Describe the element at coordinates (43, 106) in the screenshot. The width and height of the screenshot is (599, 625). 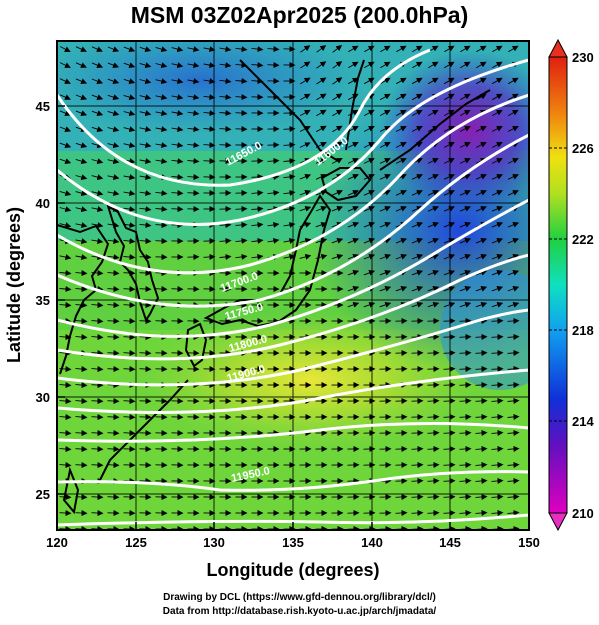
I see `y-tick-label: 45` at that location.